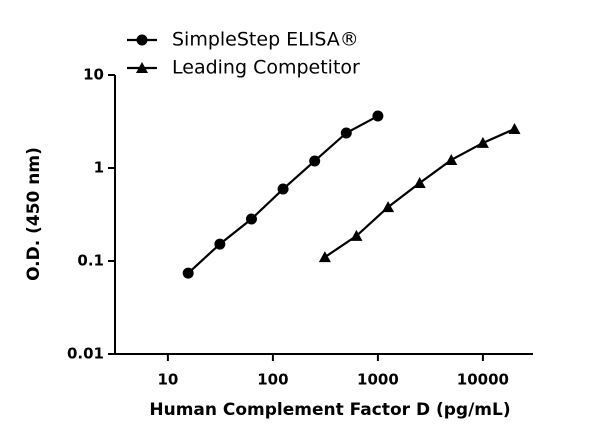 The width and height of the screenshot is (600, 441). What do you see at coordinates (266, 68) in the screenshot?
I see `legend-label: Leading Competitor` at bounding box center [266, 68].